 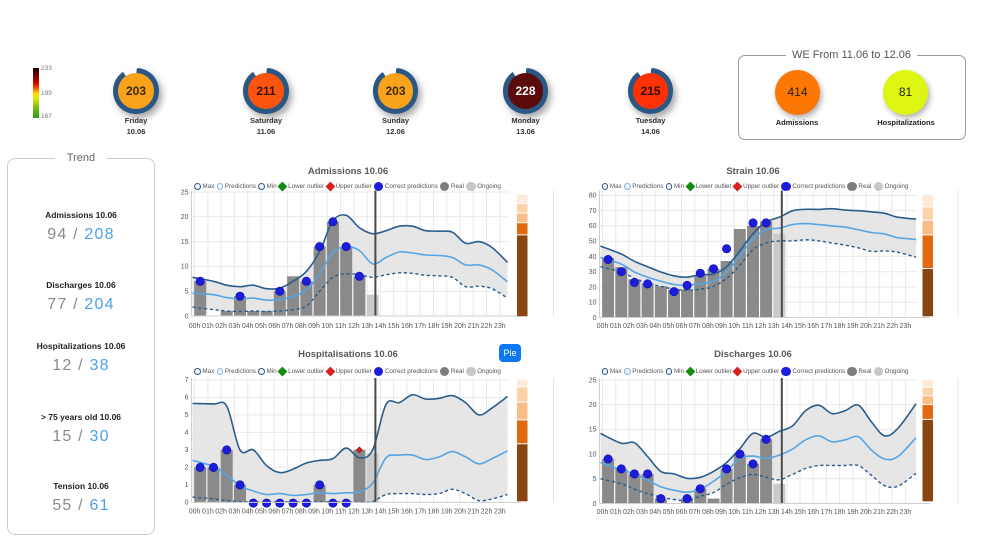 What do you see at coordinates (593, 211) in the screenshot?
I see `svg-text: 70` at bounding box center [593, 211].